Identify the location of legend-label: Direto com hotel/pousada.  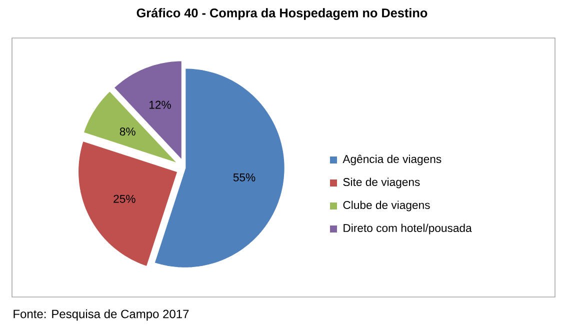
(408, 229).